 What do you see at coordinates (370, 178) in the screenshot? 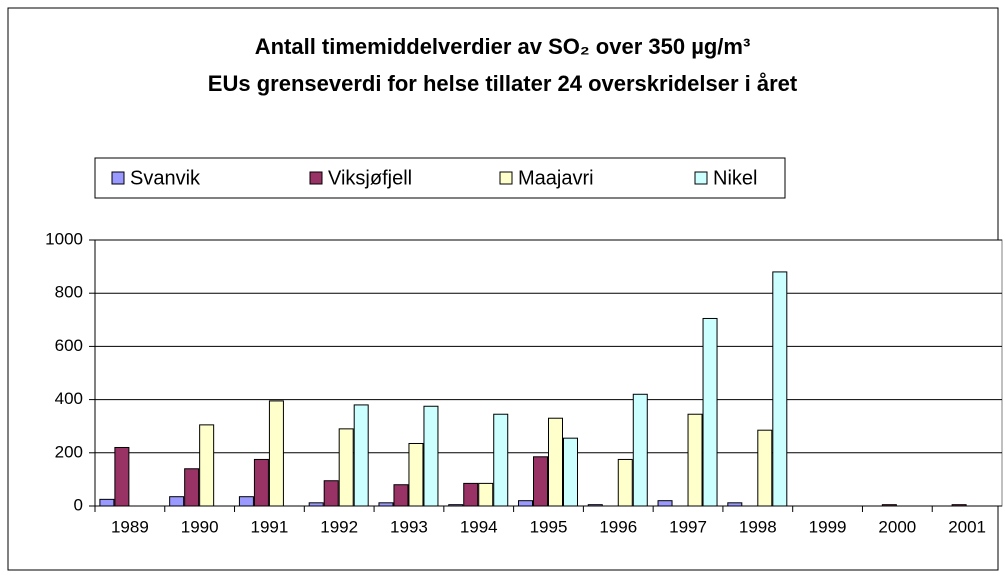
I see `legend-label: Viksjøfjell` at bounding box center [370, 178].